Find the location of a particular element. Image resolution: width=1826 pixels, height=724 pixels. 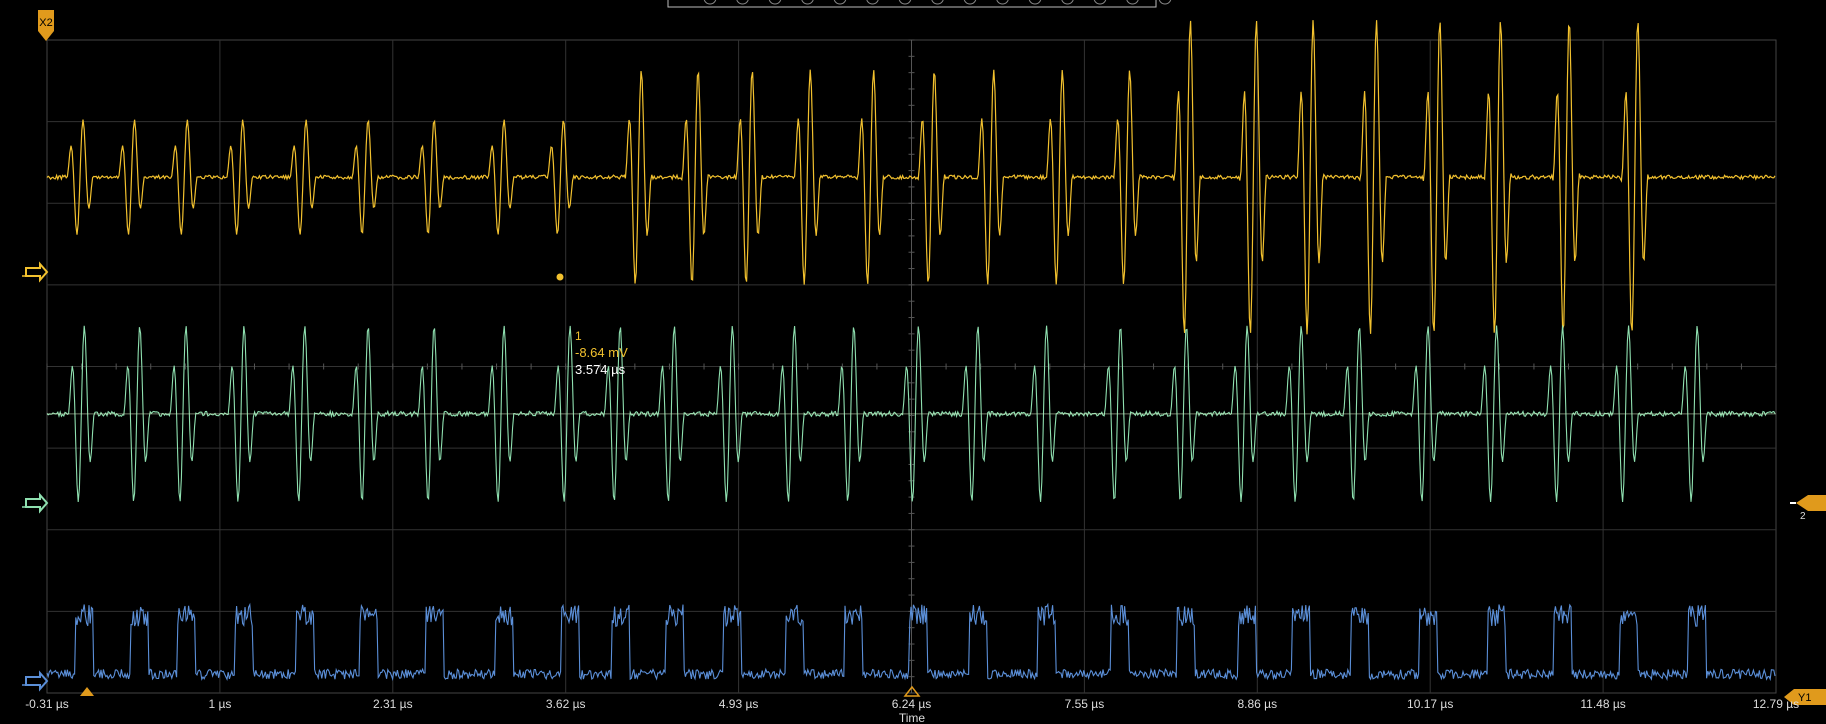

top-toolbar-strip is located at coordinates (912, 4).